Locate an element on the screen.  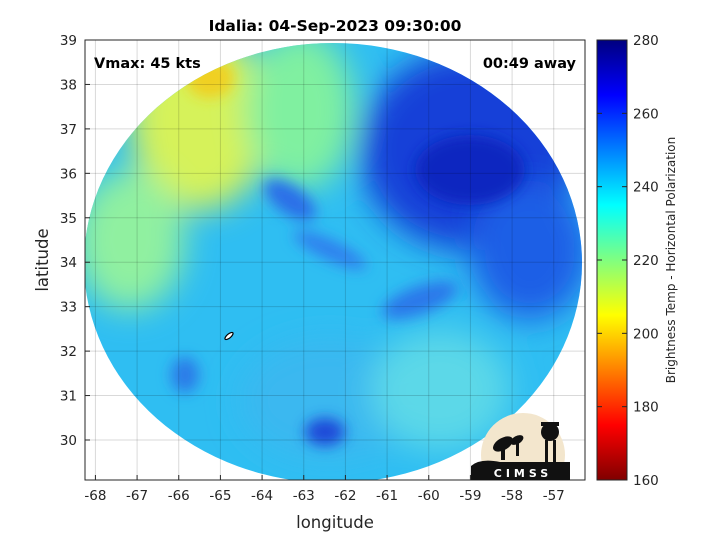
x-axis-label: longitude is located at coordinates (335, 522).